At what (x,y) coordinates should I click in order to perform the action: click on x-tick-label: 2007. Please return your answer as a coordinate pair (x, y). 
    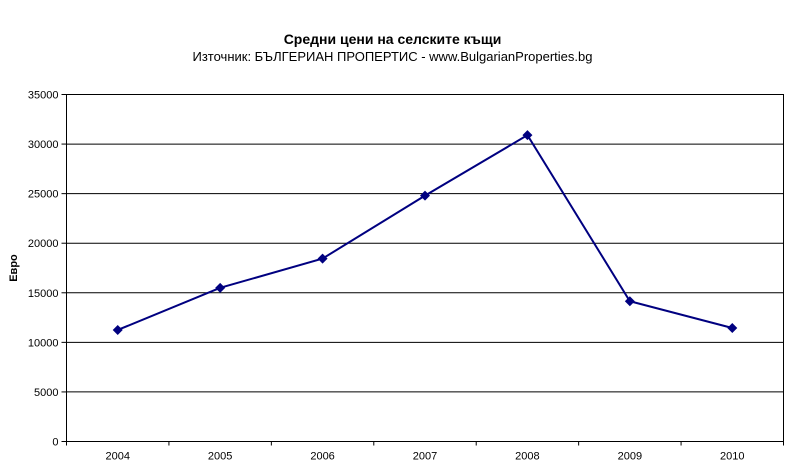
    Looking at the image, I should click on (425, 457).